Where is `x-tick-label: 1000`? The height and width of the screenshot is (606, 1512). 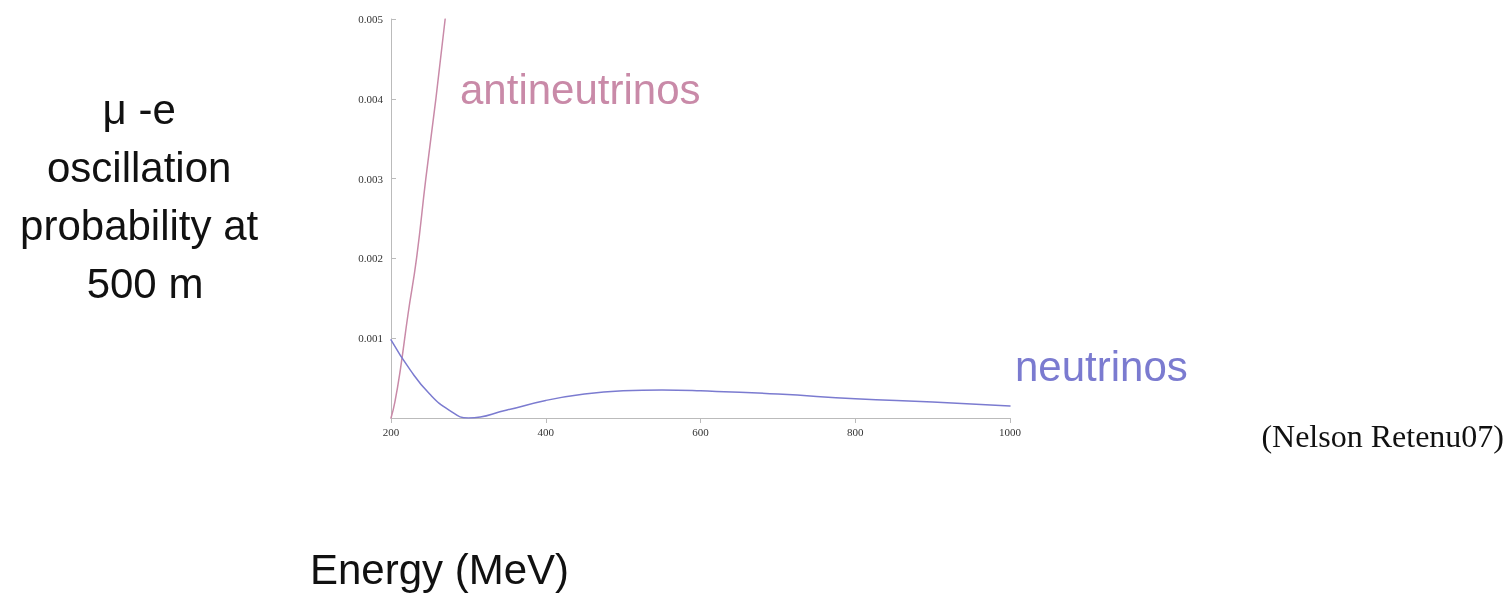 x-tick-label: 1000 is located at coordinates (1010, 431).